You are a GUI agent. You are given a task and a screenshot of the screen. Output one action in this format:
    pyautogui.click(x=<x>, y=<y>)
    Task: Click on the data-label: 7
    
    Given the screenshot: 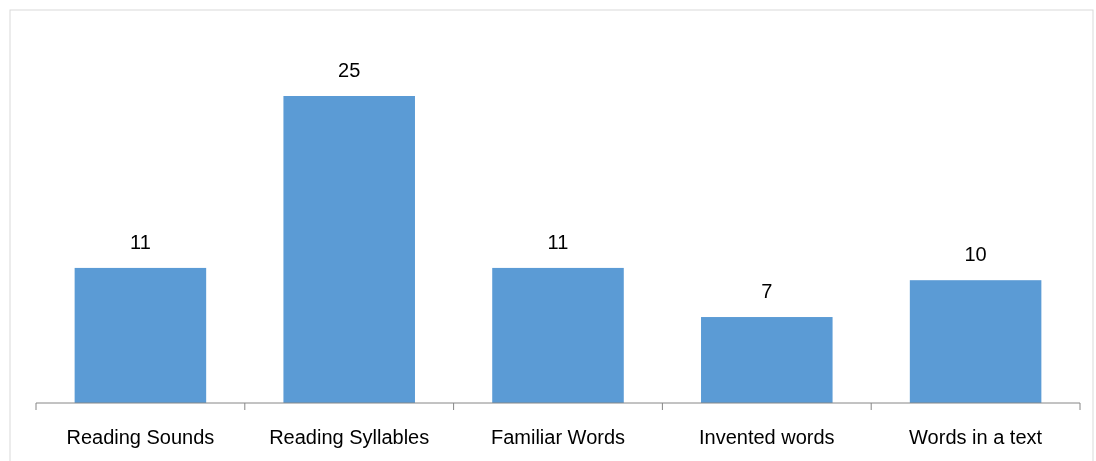 What is the action you would take?
    pyautogui.click(x=767, y=291)
    